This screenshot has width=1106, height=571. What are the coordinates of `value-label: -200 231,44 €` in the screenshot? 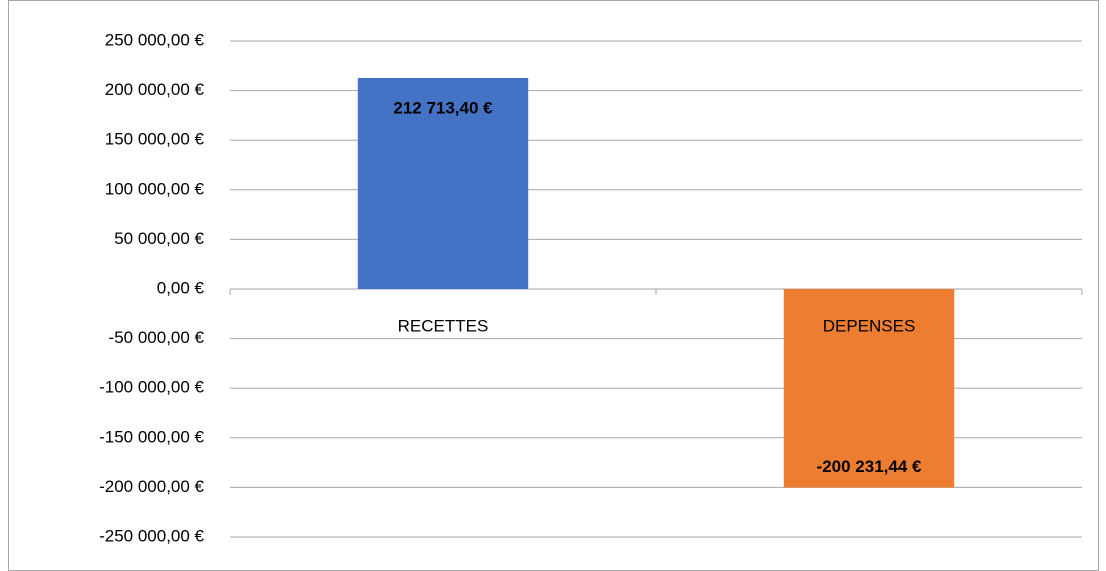 It's located at (869, 466).